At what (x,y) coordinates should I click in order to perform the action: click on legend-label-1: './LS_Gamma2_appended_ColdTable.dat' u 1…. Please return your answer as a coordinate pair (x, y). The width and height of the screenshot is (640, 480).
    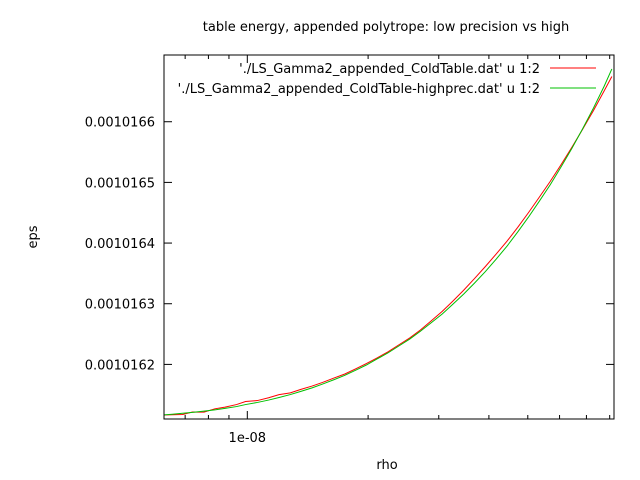
    Looking at the image, I should click on (389, 69).